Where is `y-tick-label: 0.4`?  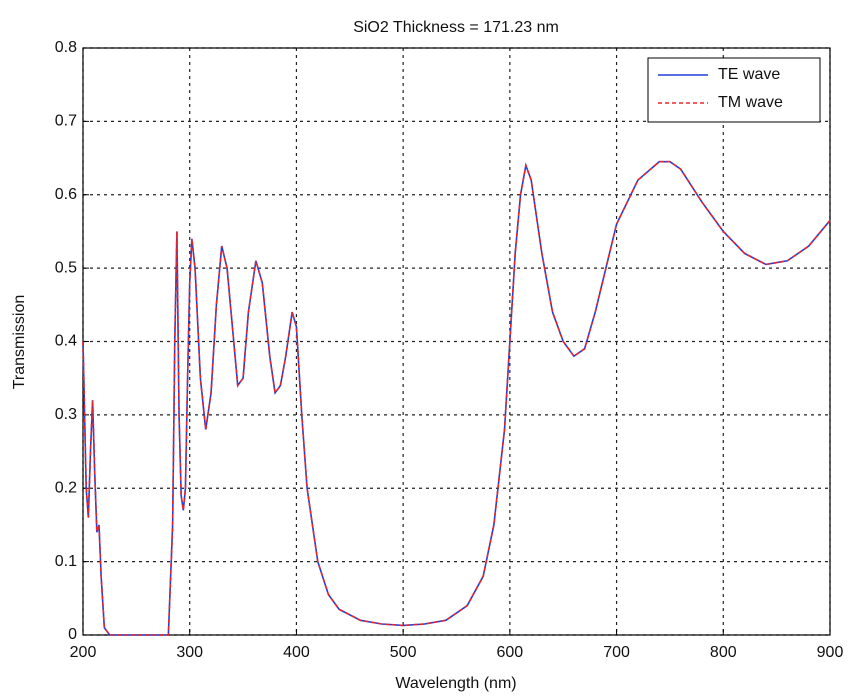
y-tick-label: 0.4 is located at coordinates (66, 341).